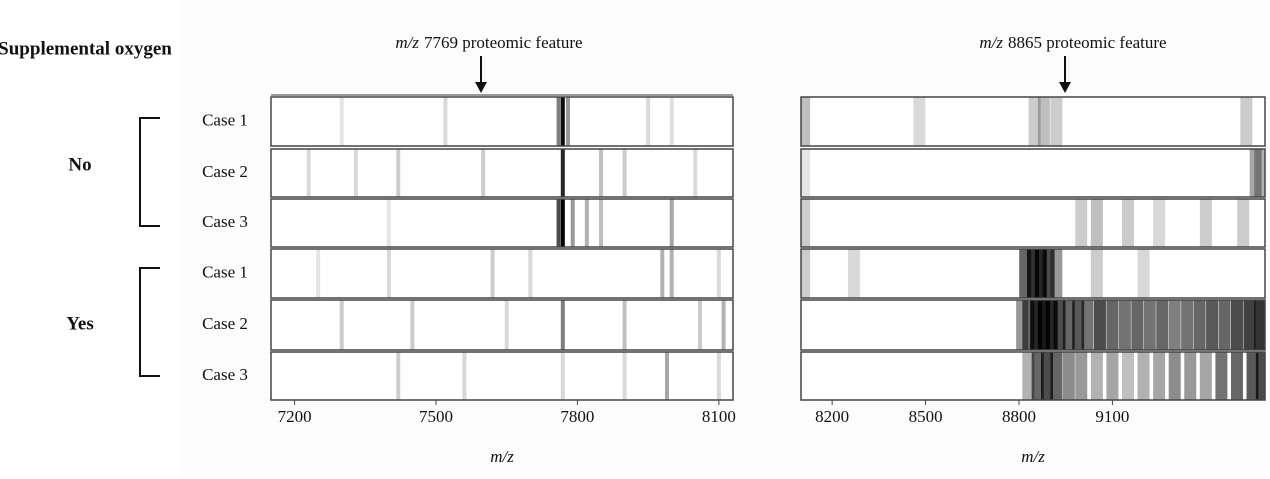  I want to click on x-tick-label: 8500, so click(926, 416).